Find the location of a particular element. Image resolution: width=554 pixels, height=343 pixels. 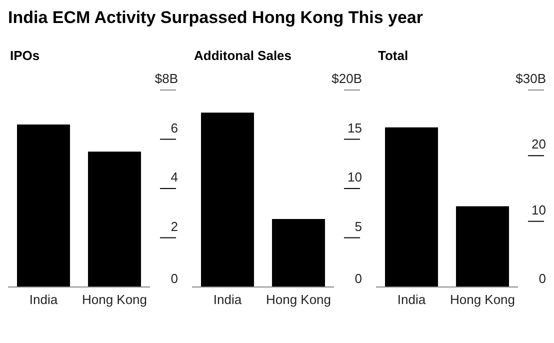

y-tick-label: 20 is located at coordinates (539, 144).